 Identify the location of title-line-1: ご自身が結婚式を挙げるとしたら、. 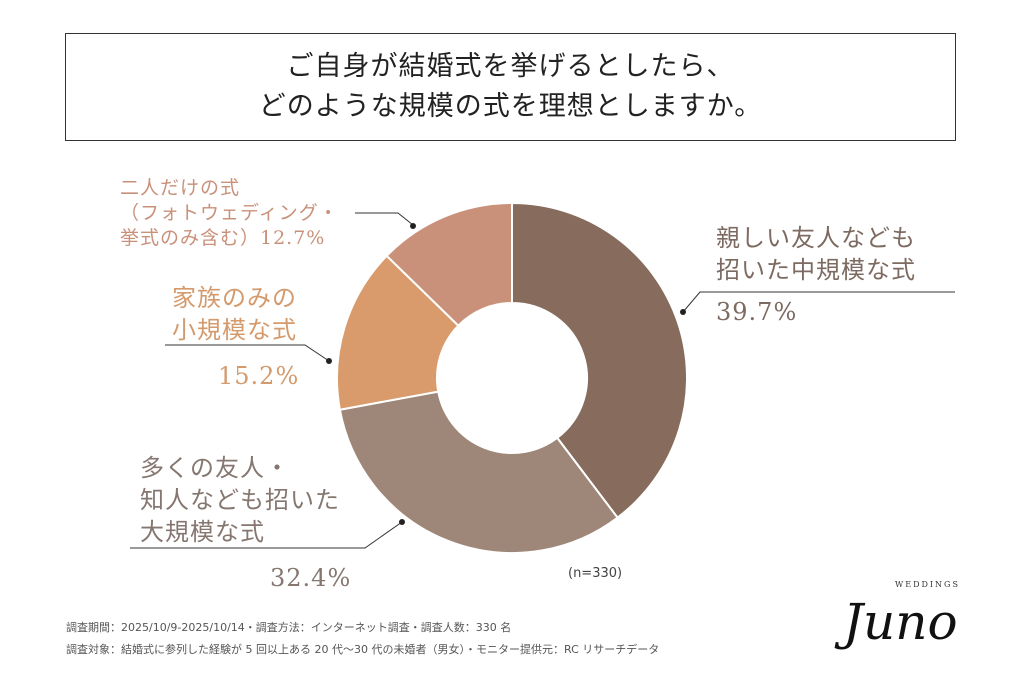
(510, 66).